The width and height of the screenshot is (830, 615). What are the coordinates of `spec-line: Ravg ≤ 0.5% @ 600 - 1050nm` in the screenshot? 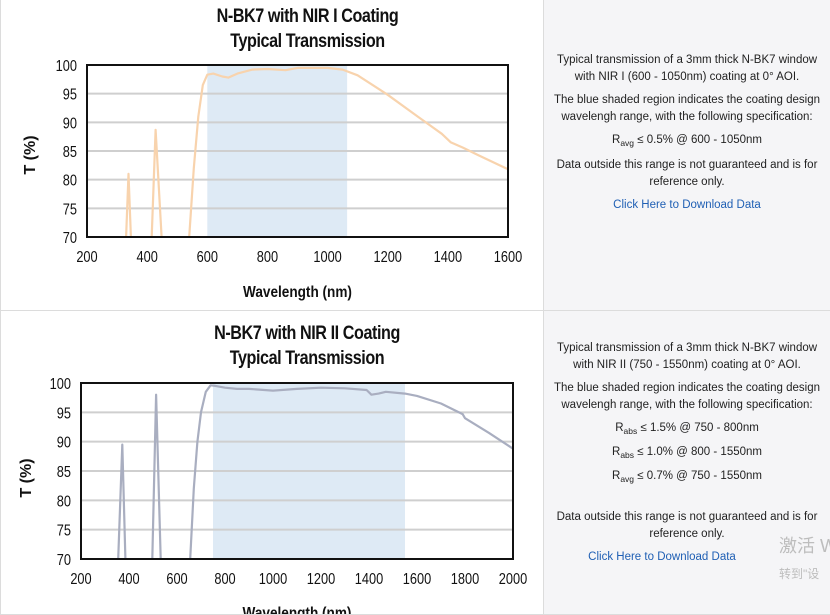 It's located at (687, 140).